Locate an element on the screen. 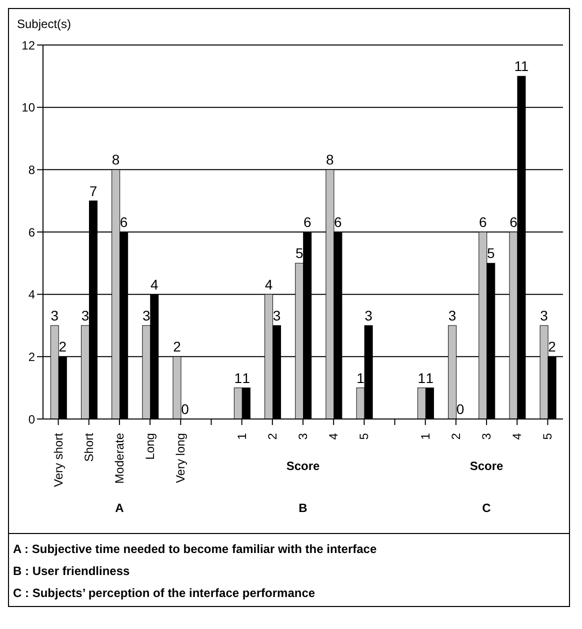  y-axis-title: Subject(s) is located at coordinates (44, 24).